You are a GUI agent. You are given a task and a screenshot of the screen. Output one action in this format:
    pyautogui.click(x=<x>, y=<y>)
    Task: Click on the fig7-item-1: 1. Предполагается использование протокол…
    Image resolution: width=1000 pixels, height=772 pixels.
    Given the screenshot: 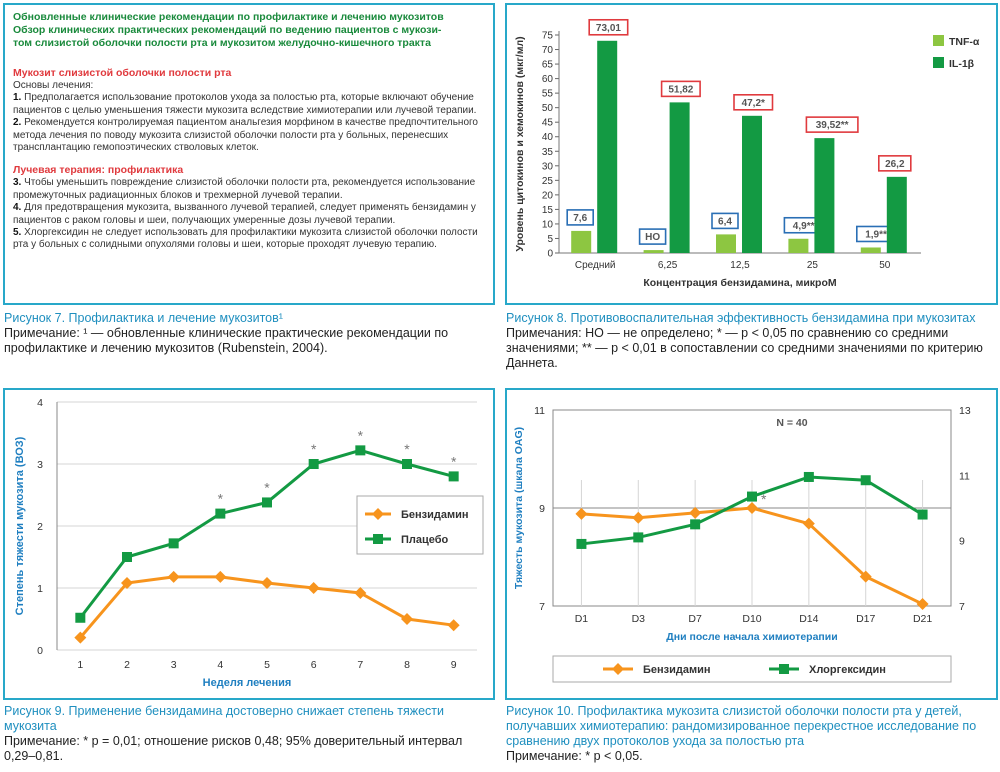 What is the action you would take?
    pyautogui.click(x=245, y=104)
    